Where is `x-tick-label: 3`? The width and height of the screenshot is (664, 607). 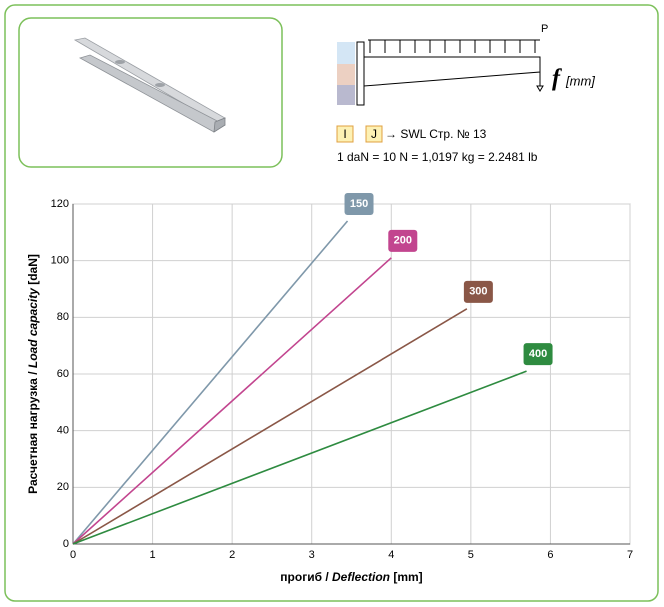 x-tick-label: 3 is located at coordinates (312, 555).